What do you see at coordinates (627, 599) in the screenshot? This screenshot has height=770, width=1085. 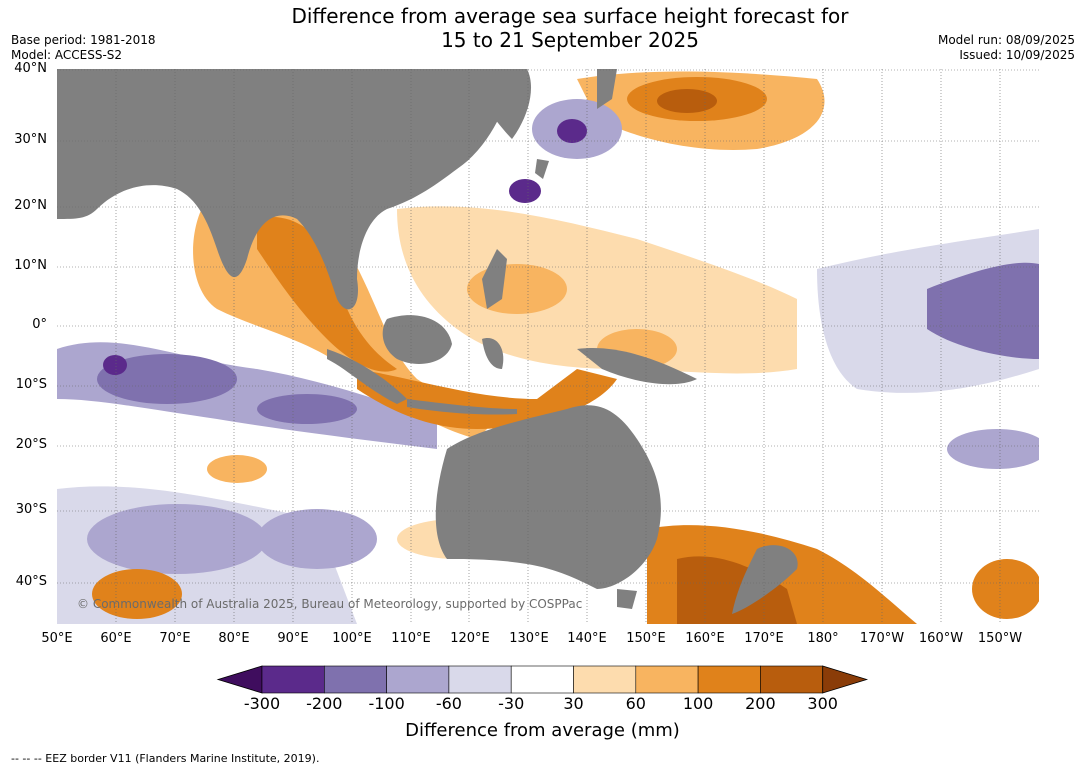 I see `tasmania-island` at bounding box center [627, 599].